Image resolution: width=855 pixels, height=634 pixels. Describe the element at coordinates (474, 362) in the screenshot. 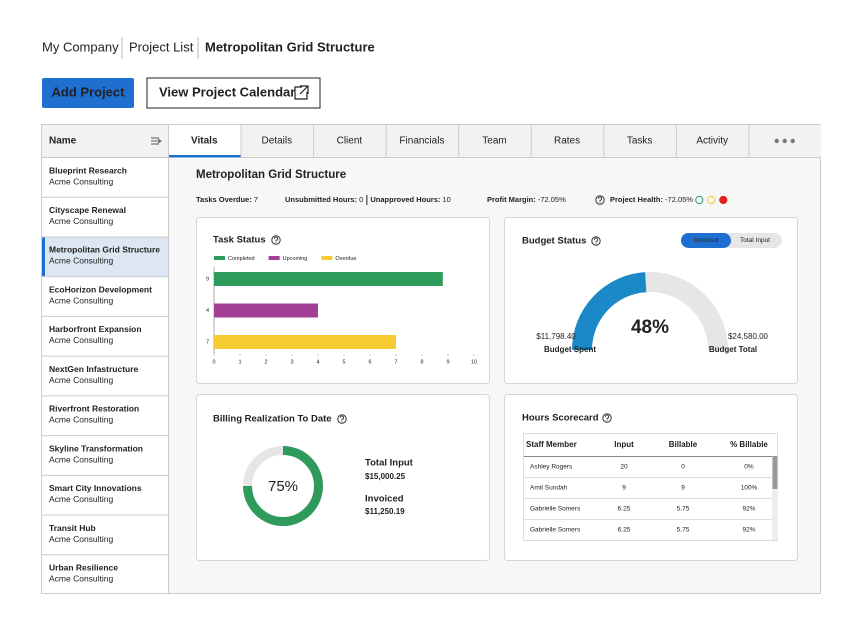

I see `x-tick-label: 10` at that location.